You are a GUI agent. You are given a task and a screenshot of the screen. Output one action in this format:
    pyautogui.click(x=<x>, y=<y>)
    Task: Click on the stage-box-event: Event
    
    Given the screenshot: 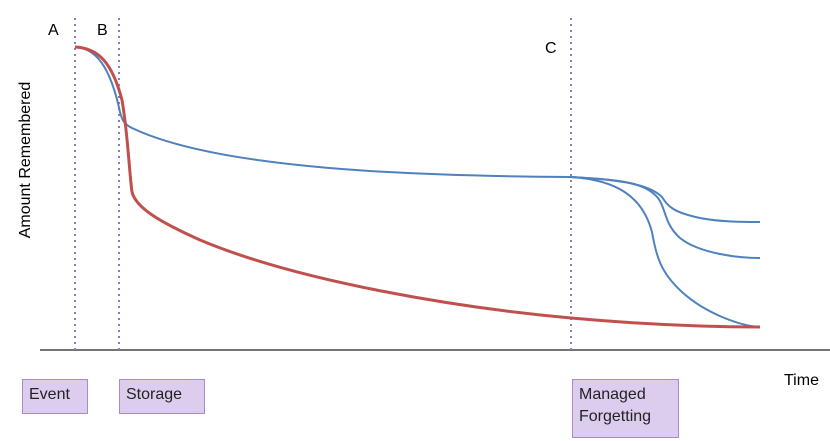 What is the action you would take?
    pyautogui.click(x=55, y=396)
    